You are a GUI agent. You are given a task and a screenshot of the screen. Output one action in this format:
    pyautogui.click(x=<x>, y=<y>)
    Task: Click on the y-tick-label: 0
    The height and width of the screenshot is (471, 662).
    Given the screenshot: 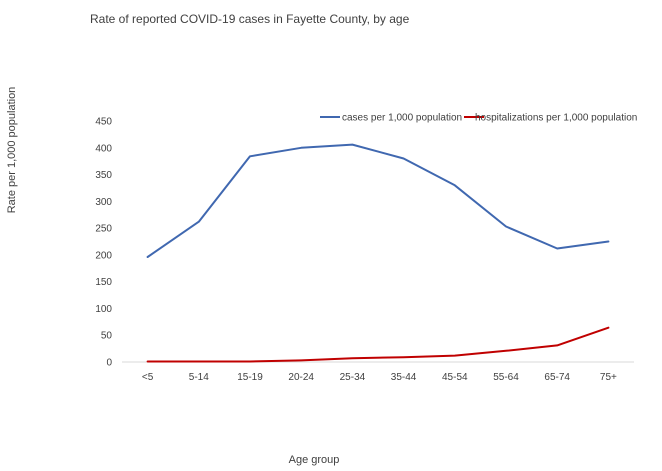 What is the action you would take?
    pyautogui.click(x=109, y=363)
    